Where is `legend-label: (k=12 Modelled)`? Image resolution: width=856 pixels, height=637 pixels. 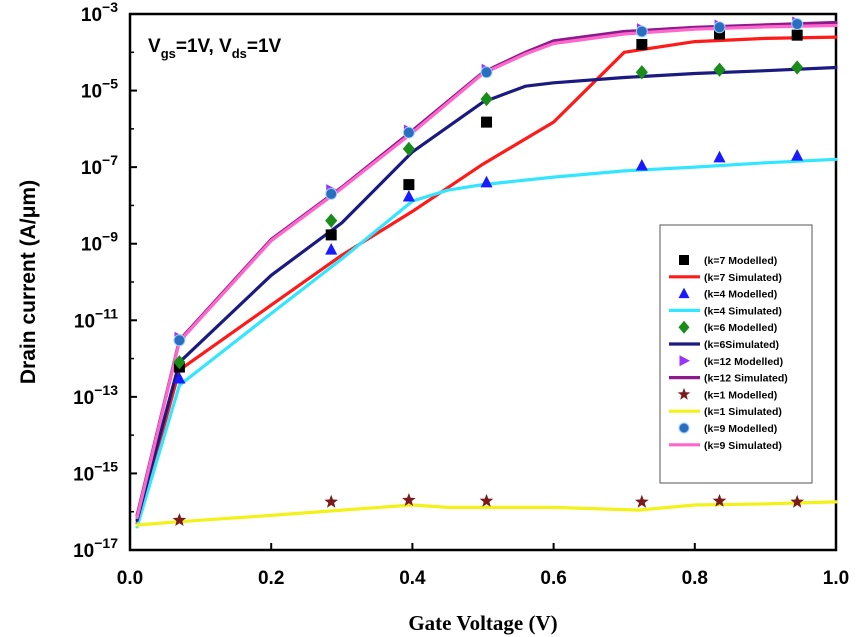 legend-label: (k=12 Modelled) is located at coordinates (743, 362).